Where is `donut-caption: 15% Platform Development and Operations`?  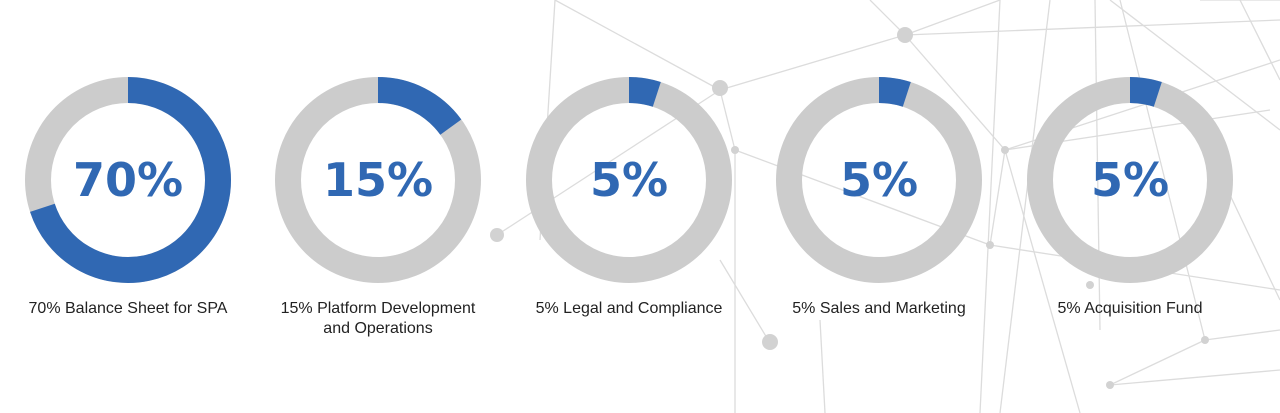 donut-caption: 15% Platform Development and Operations is located at coordinates (378, 318).